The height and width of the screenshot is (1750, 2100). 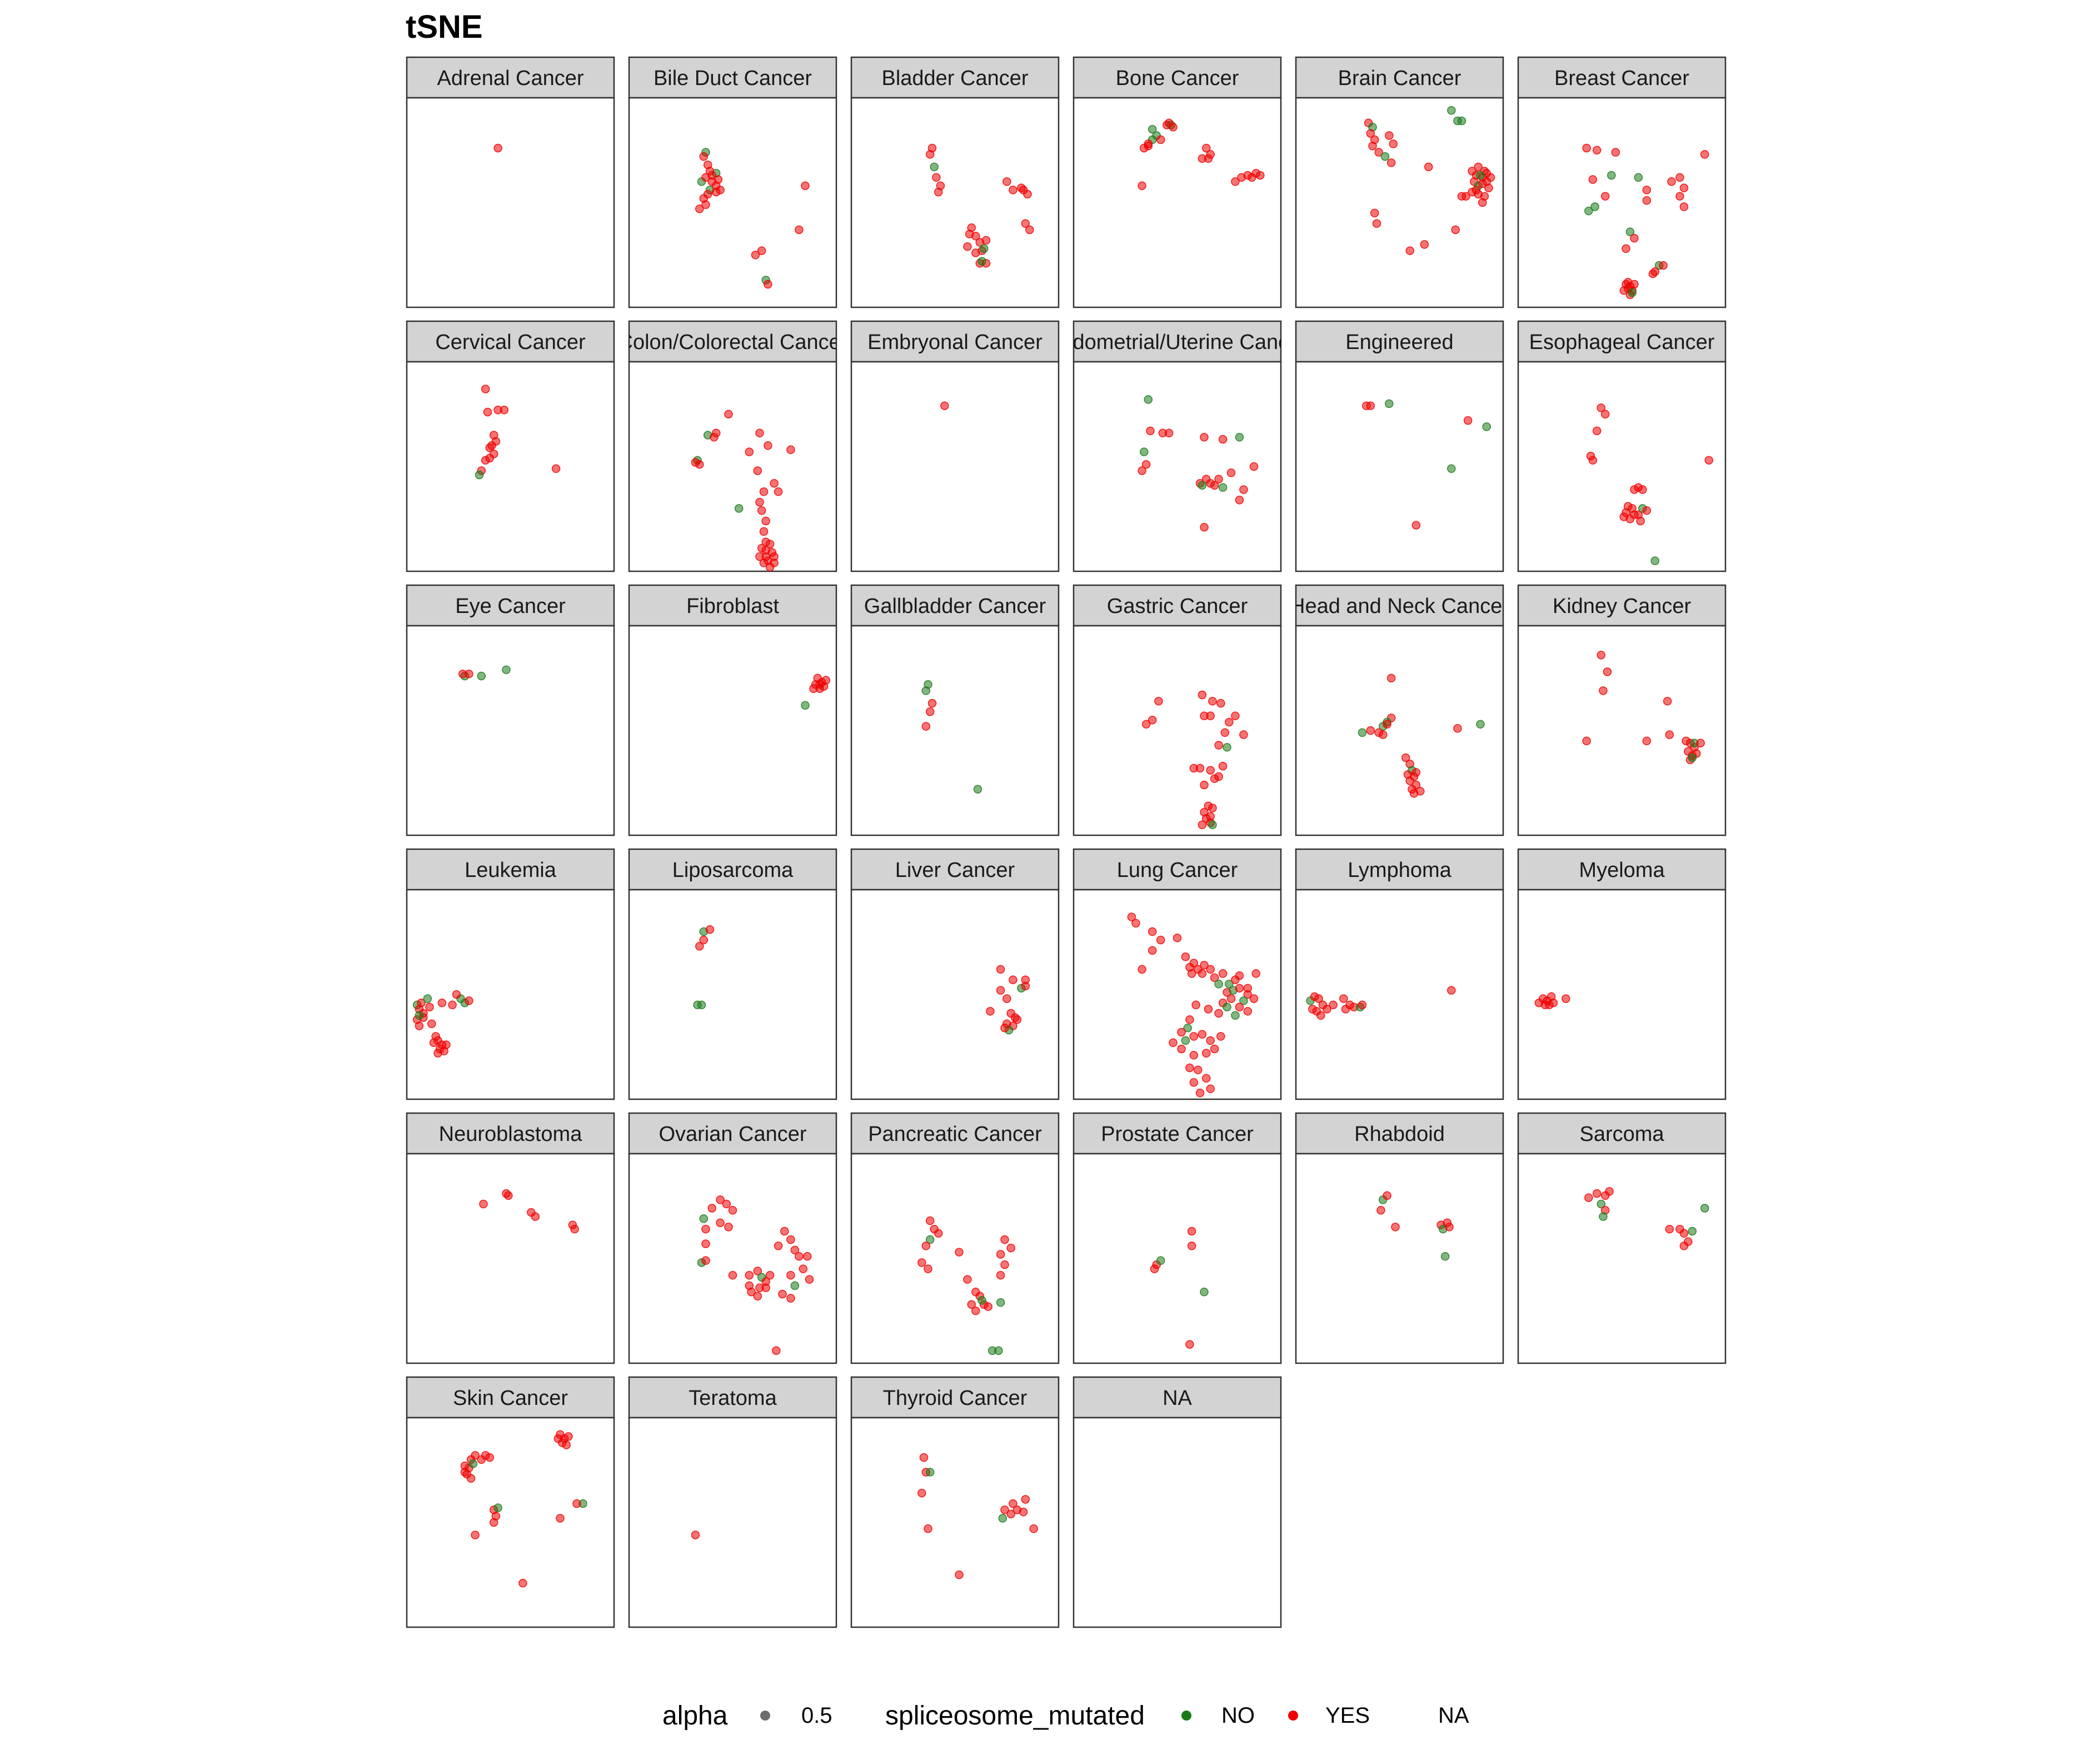 I want to click on facet-label: Prostate Cancer, so click(x=1177, y=1134).